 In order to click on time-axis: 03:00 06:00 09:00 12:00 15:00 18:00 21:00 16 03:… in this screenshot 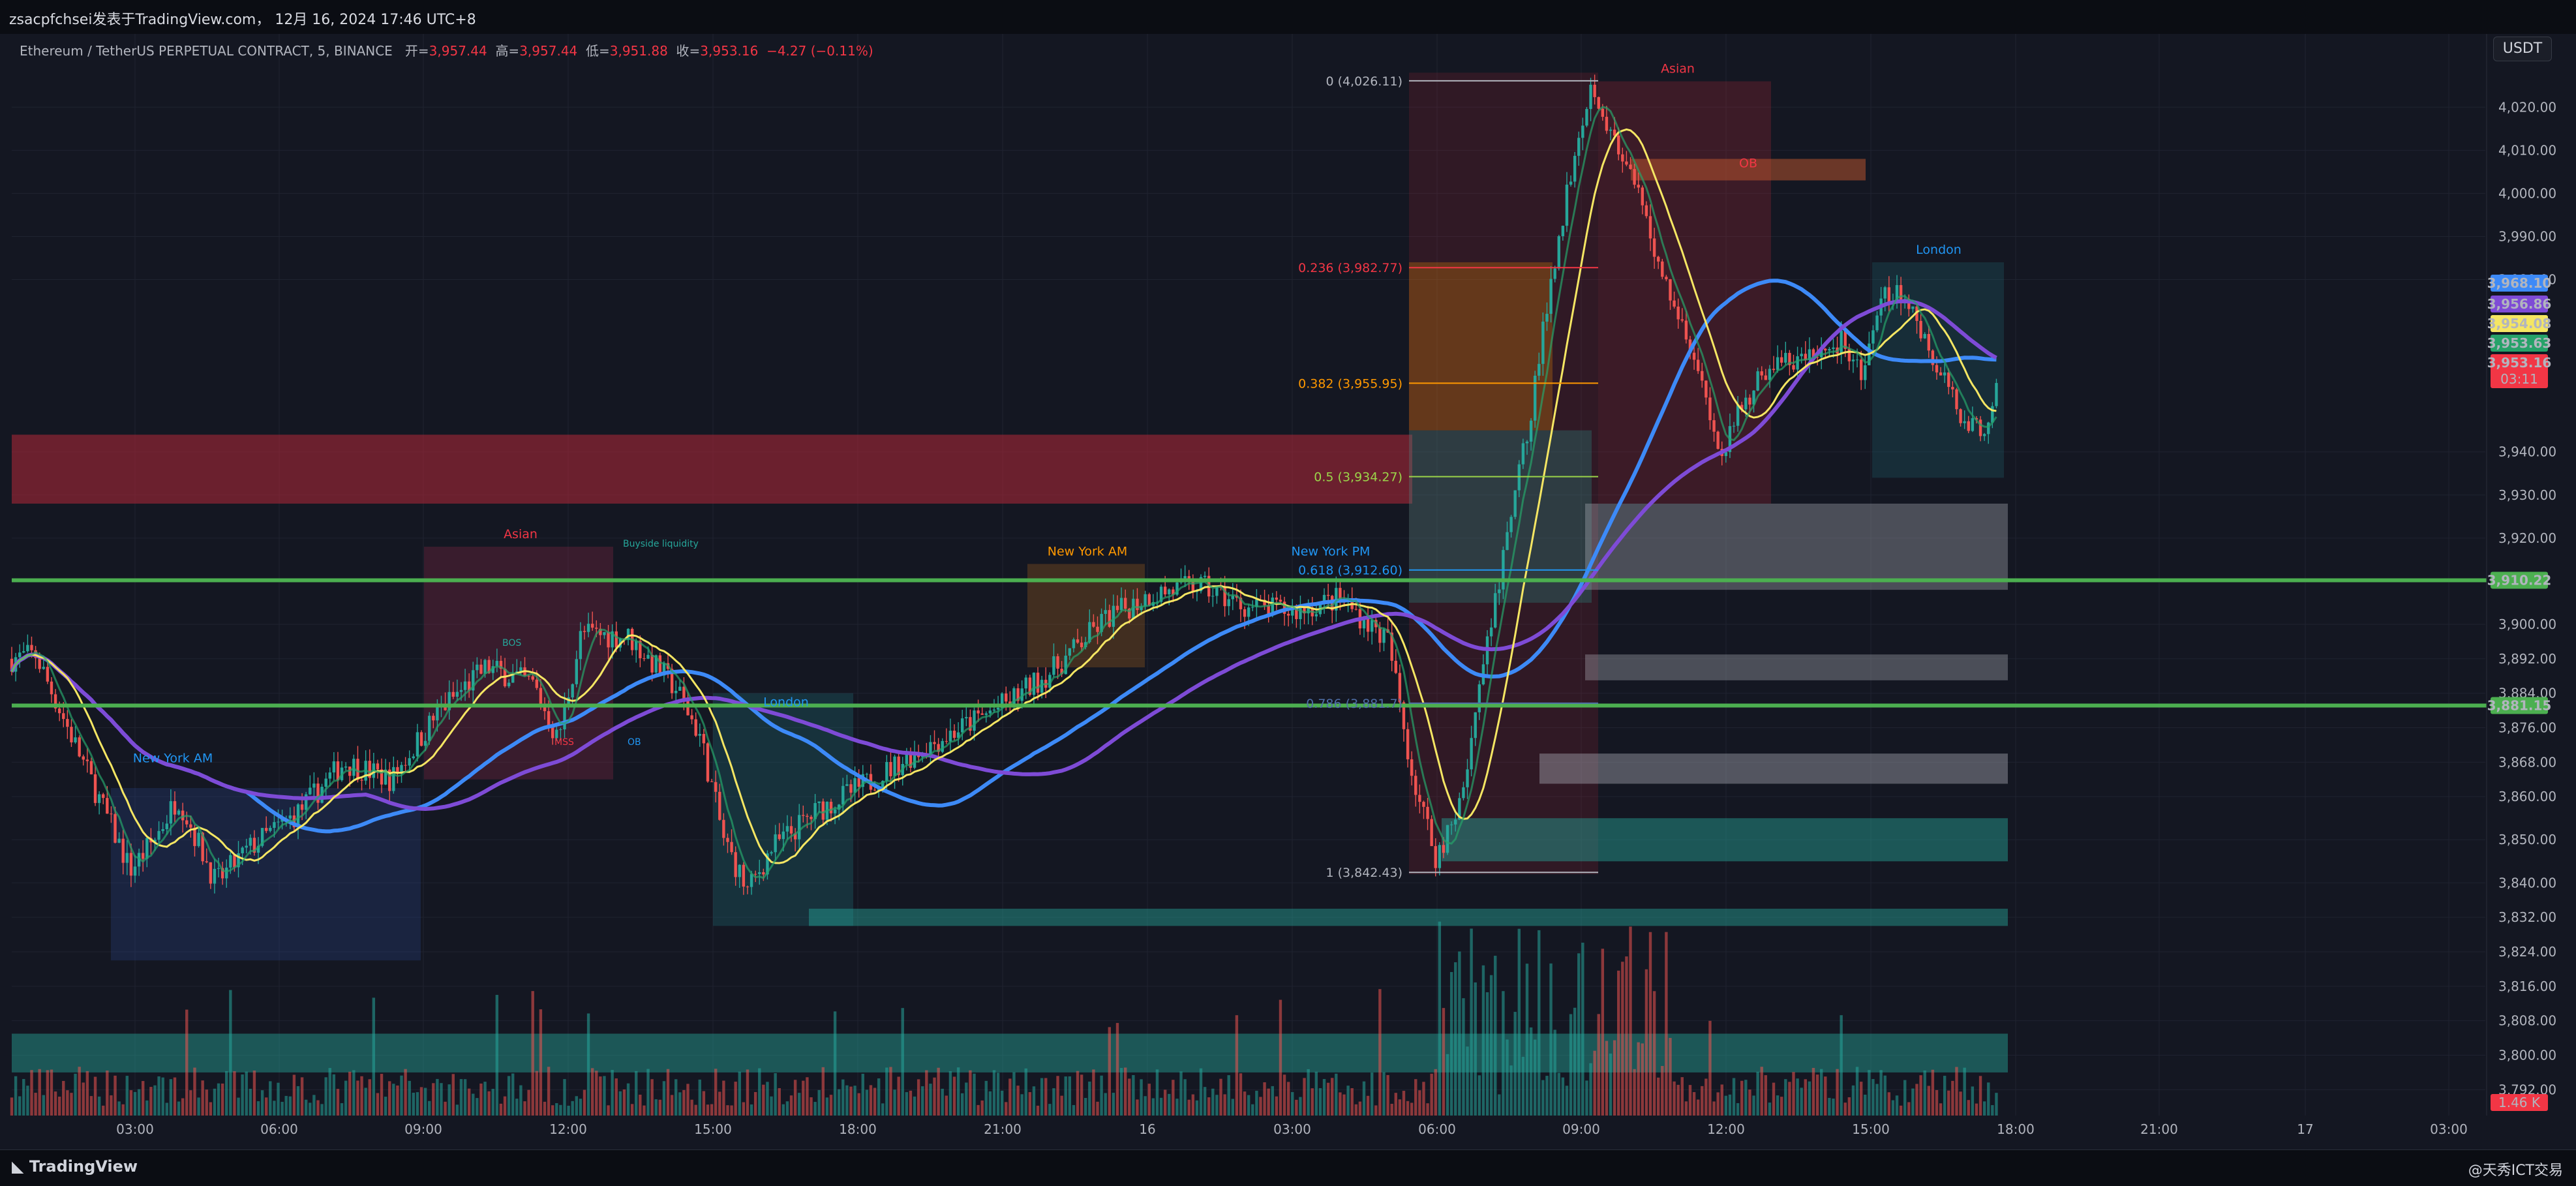, I will do `click(1292, 1129)`.